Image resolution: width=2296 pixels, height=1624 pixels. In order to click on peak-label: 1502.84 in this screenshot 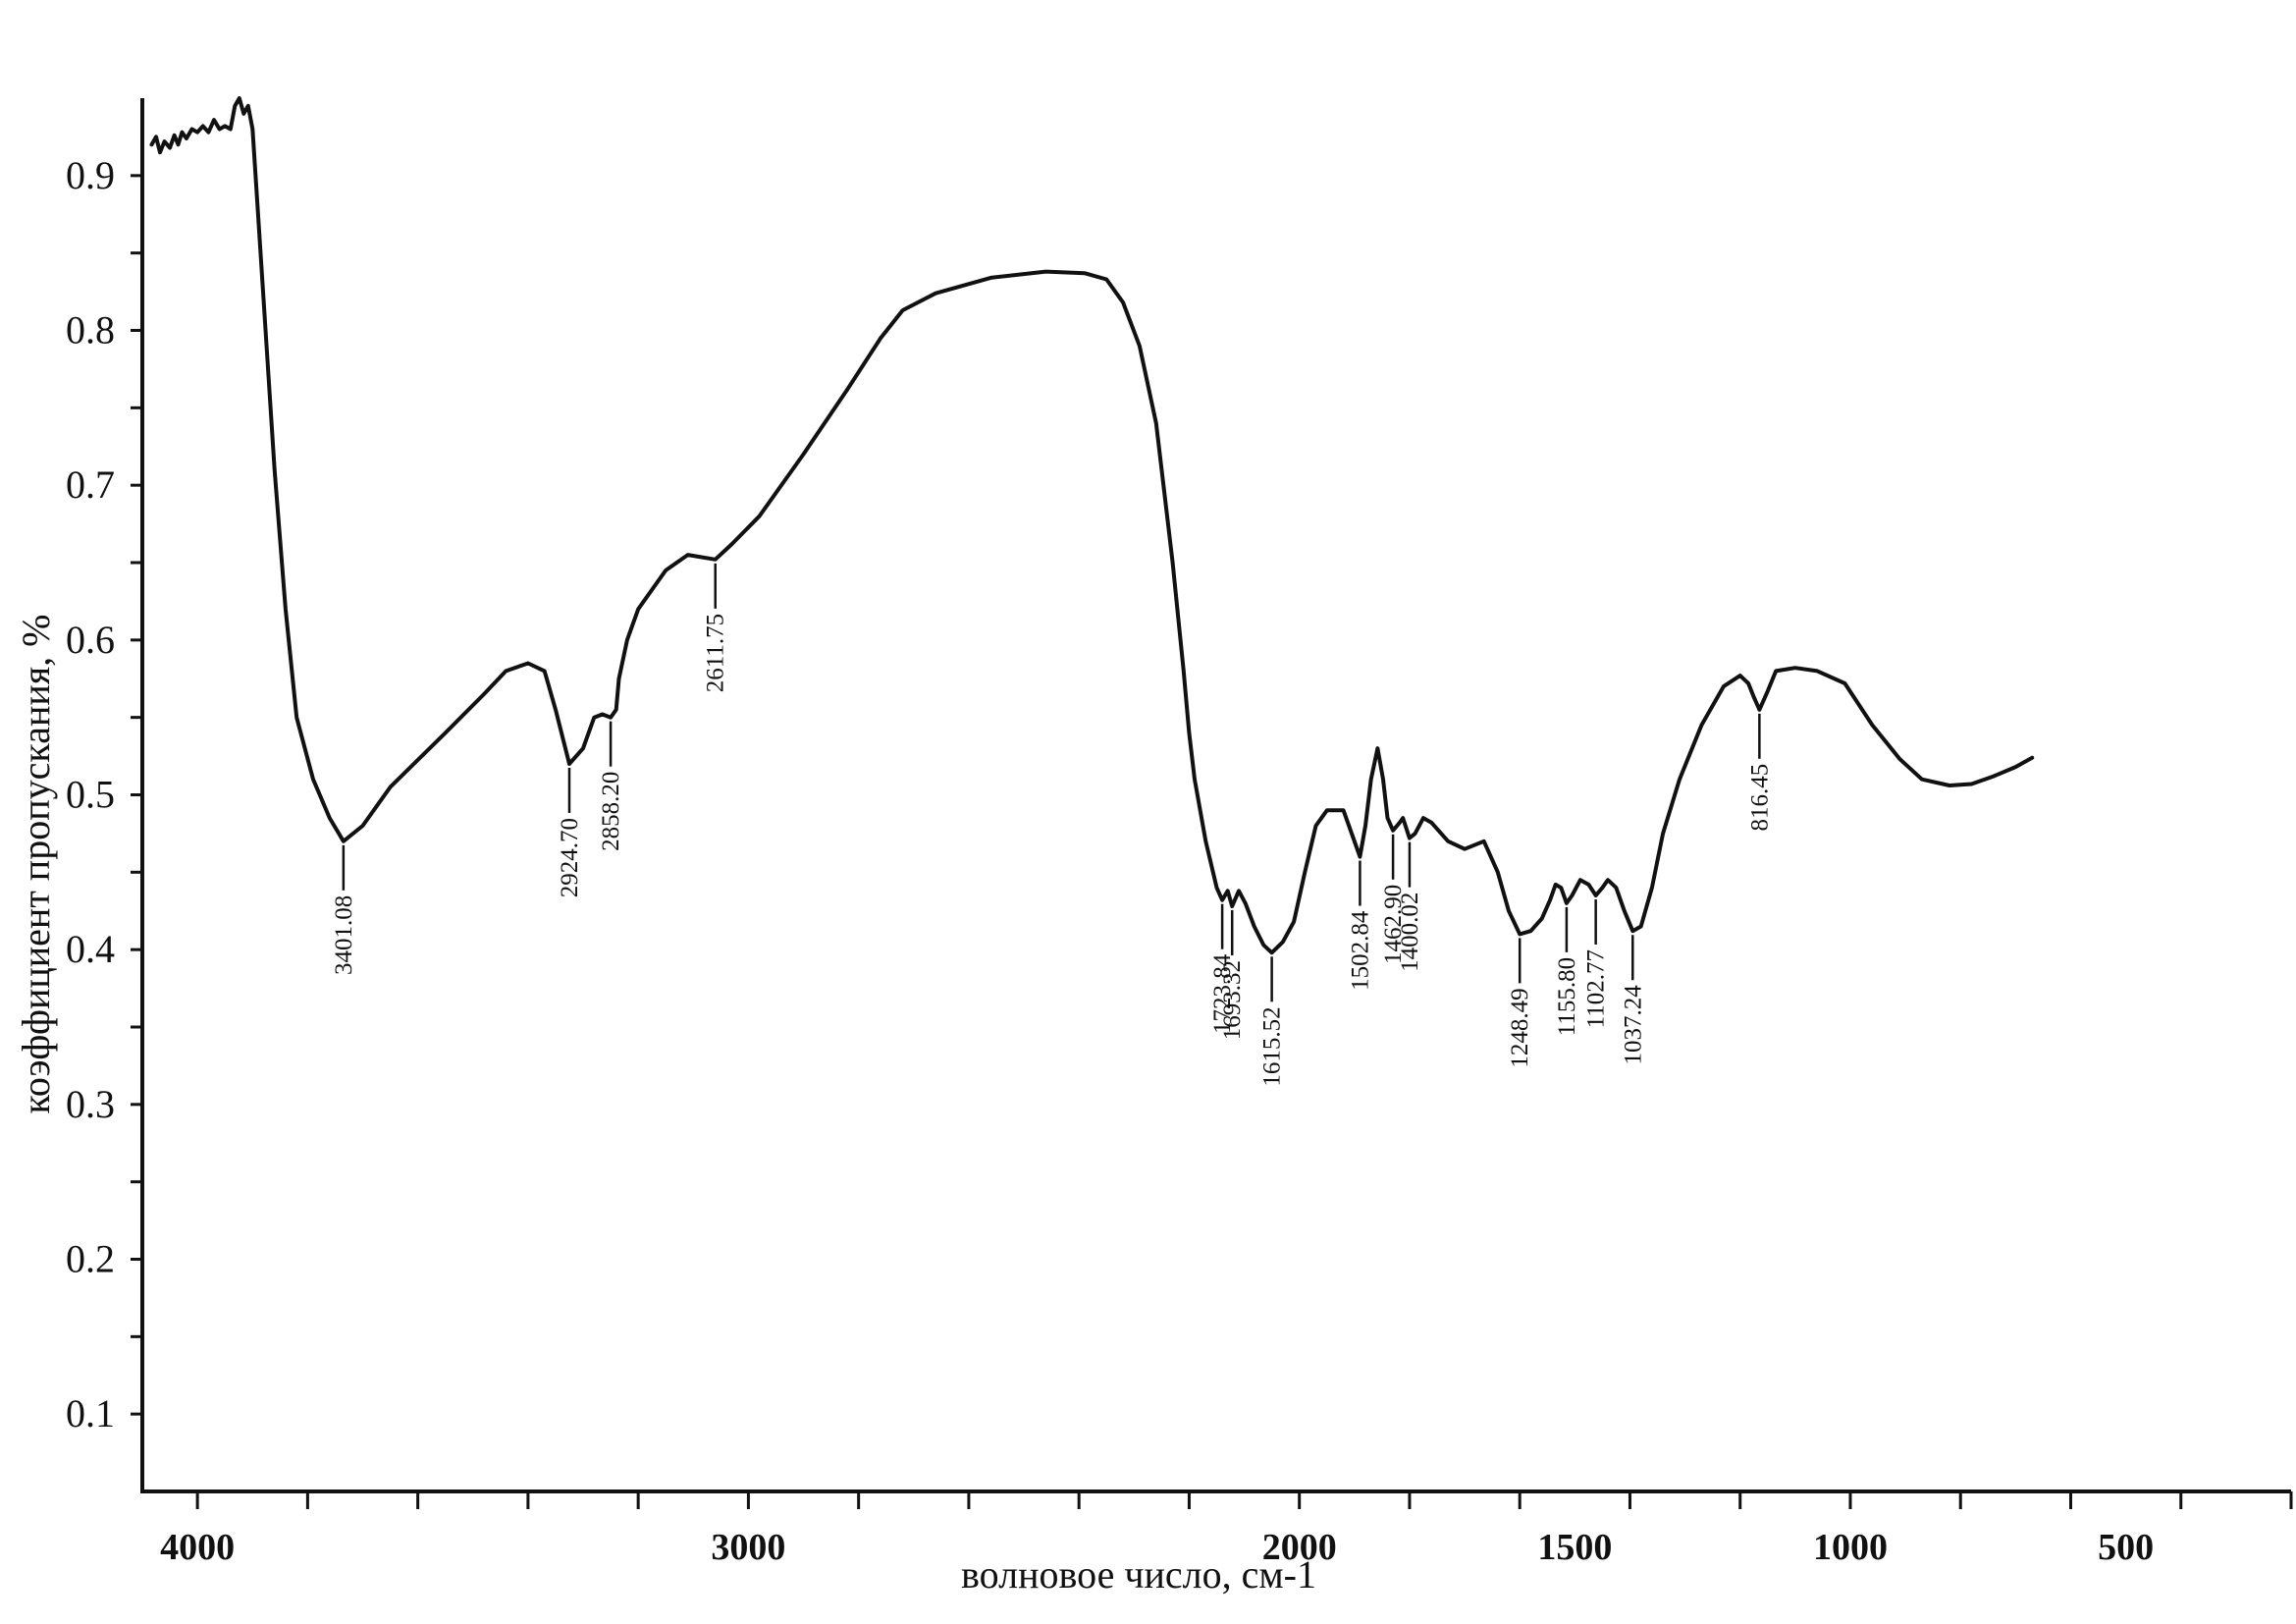, I will do `click(1360, 950)`.